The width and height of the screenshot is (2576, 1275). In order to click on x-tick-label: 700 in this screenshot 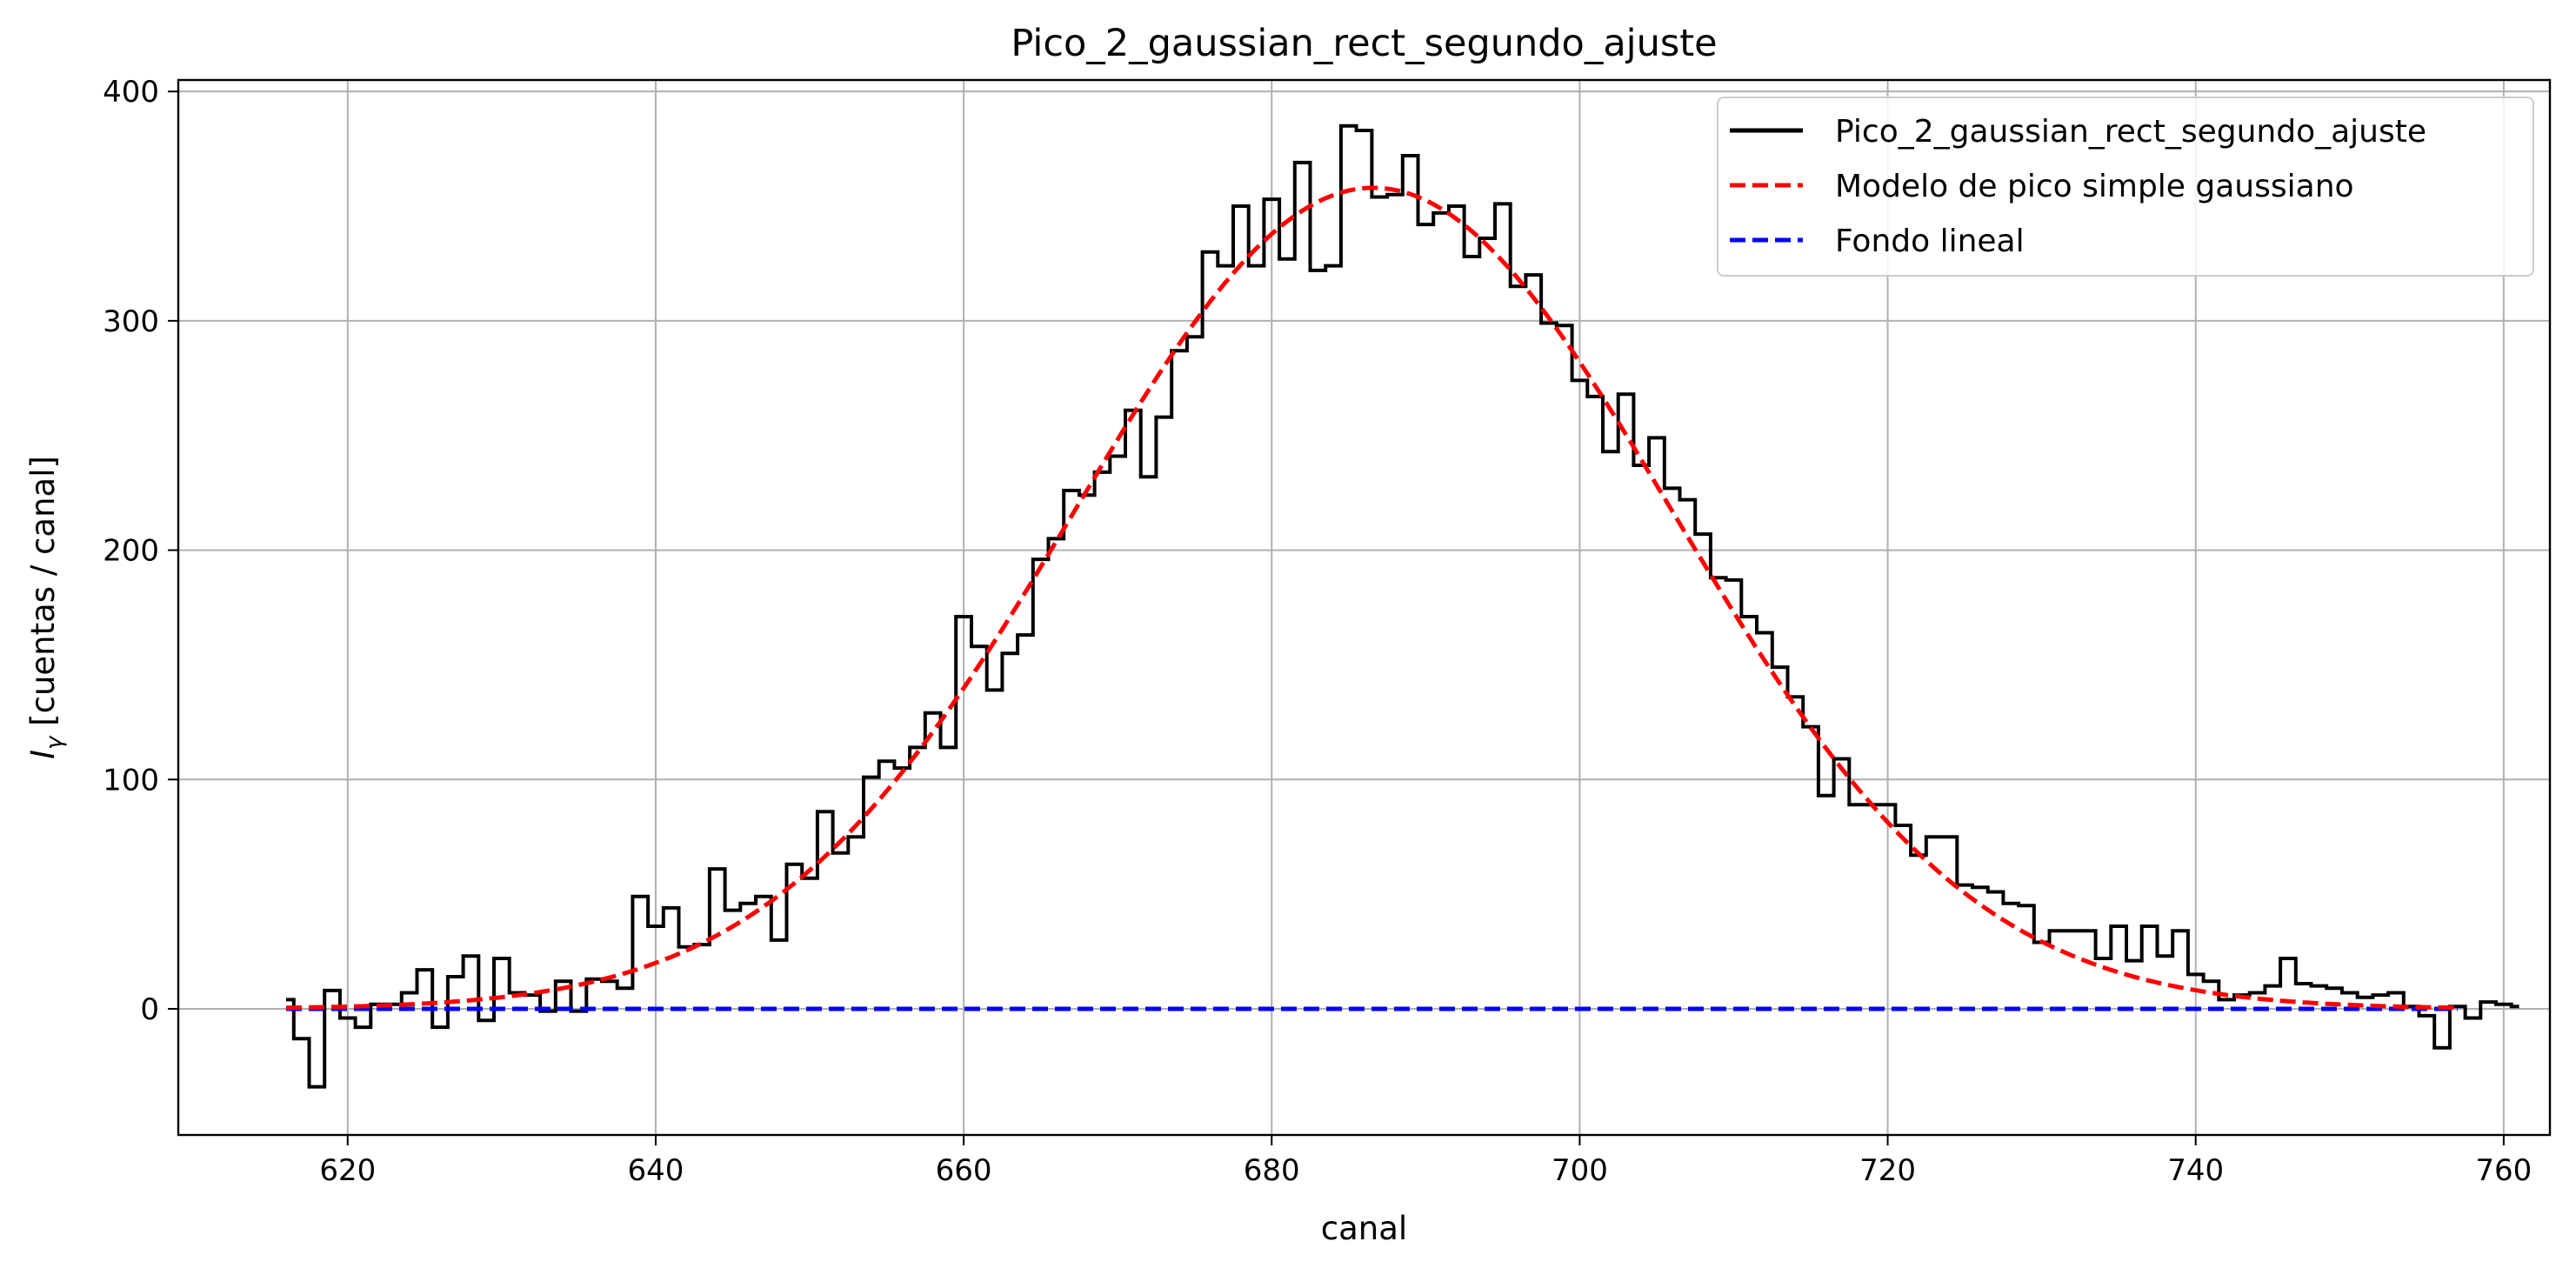, I will do `click(1580, 1171)`.